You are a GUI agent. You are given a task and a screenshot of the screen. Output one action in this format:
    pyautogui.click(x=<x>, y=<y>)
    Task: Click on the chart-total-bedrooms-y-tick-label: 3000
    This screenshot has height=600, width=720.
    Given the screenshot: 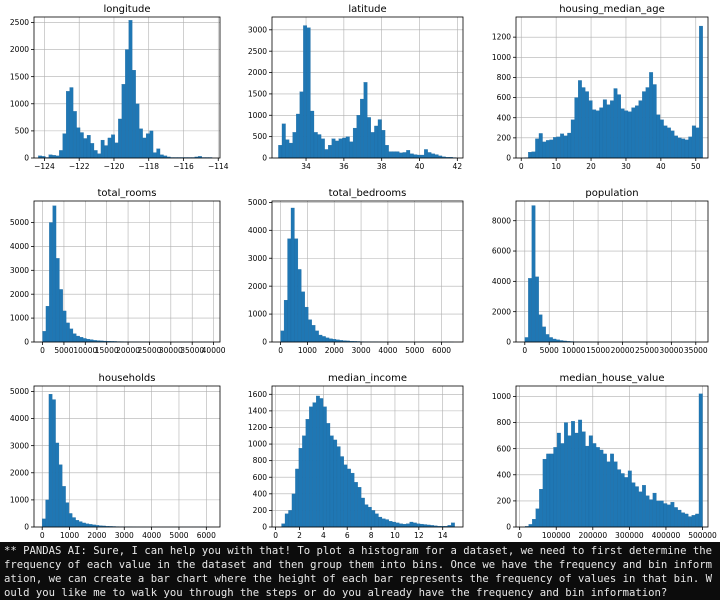 What is the action you would take?
    pyautogui.click(x=257, y=258)
    